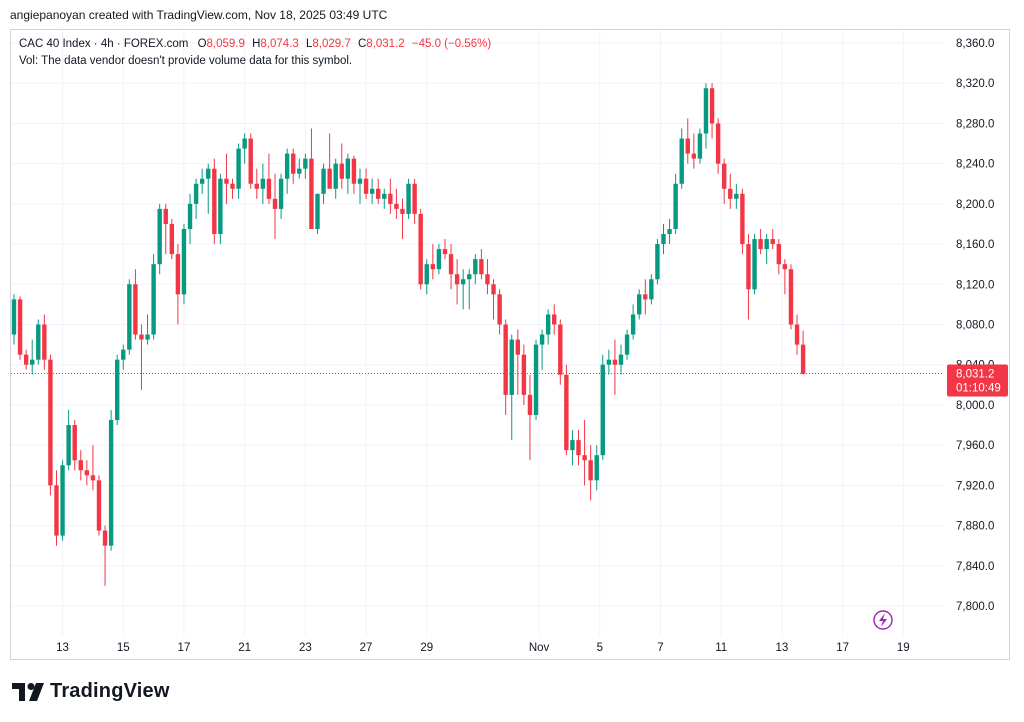 The width and height of the screenshot is (1024, 722). Describe the element at coordinates (483, 648) in the screenshot. I see `time-axis: 13 15 17 21 23 27 29 Nov 5 7 11 13 17 19` at that location.